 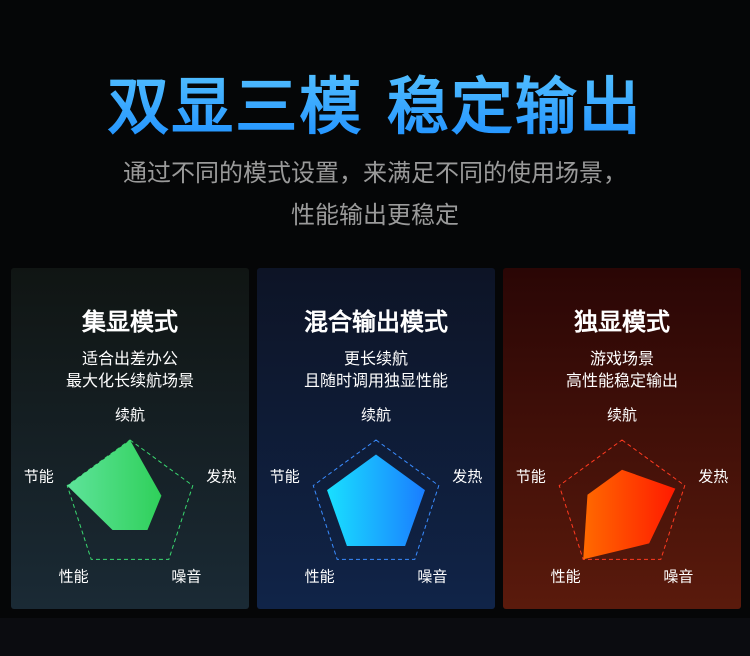 What do you see at coordinates (376, 370) in the screenshot?
I see `mode-description: 更长续航且随时调用独显性能` at bounding box center [376, 370].